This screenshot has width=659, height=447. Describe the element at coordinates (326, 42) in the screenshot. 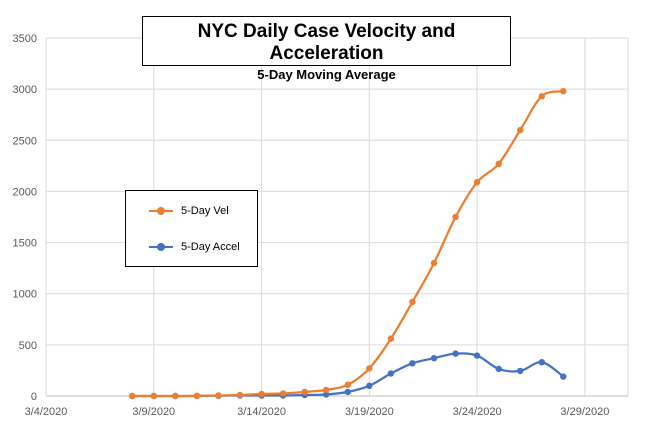

I see `chart-title: NYC Daily Case Velocity and Acceleration` at that location.